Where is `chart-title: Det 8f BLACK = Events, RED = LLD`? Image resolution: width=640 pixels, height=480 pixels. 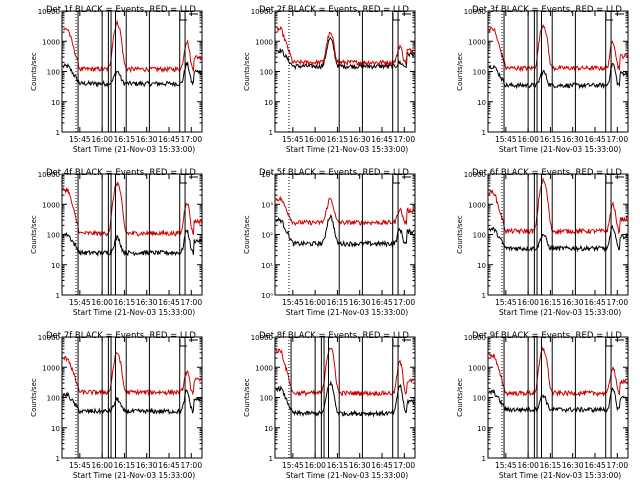
chart-title: Det 8f BLACK = Events, RED = LLD is located at coordinates (334, 336).